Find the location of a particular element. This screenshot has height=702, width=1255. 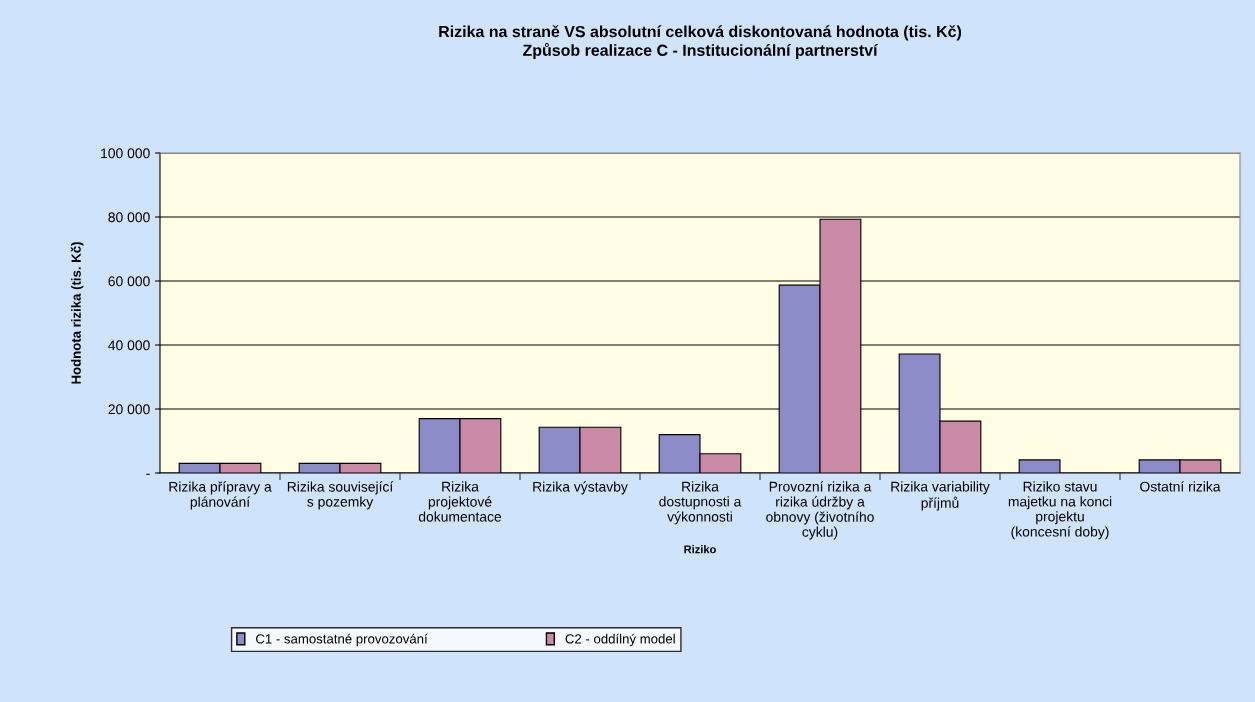

chart-title: Rizika na straně VS absolutní celková diskontovaná hodnota (tis. Kč) Způsob realizace C - Institucionální partnerství is located at coordinates (700, 42).